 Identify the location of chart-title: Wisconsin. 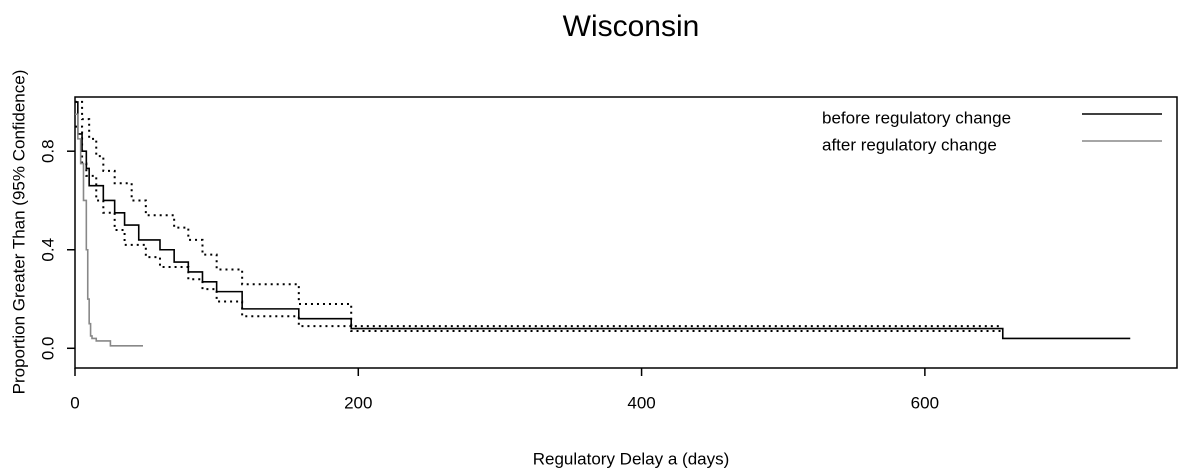
(631, 26).